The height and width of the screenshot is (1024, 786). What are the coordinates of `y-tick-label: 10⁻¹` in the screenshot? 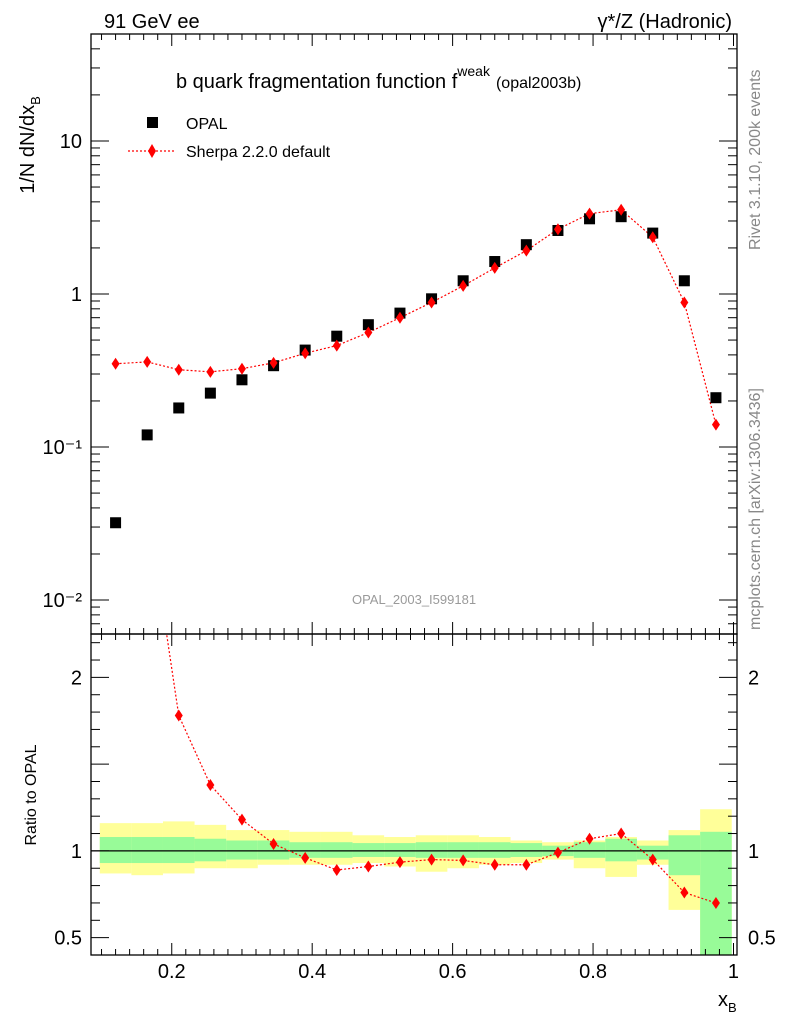 It's located at (63, 448).